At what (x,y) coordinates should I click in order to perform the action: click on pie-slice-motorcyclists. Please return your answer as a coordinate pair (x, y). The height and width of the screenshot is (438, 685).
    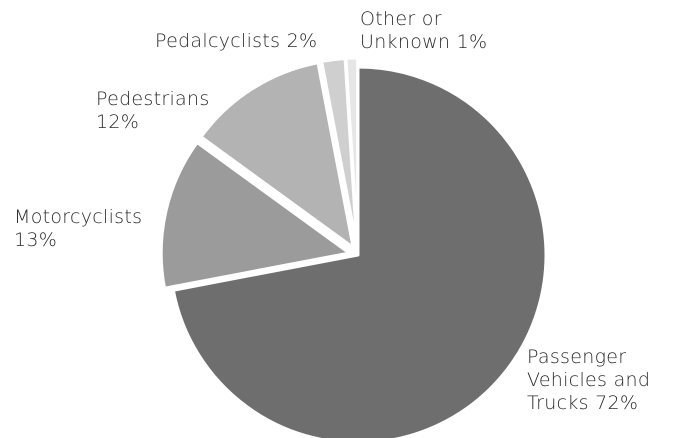
    Looking at the image, I should click on (255, 215).